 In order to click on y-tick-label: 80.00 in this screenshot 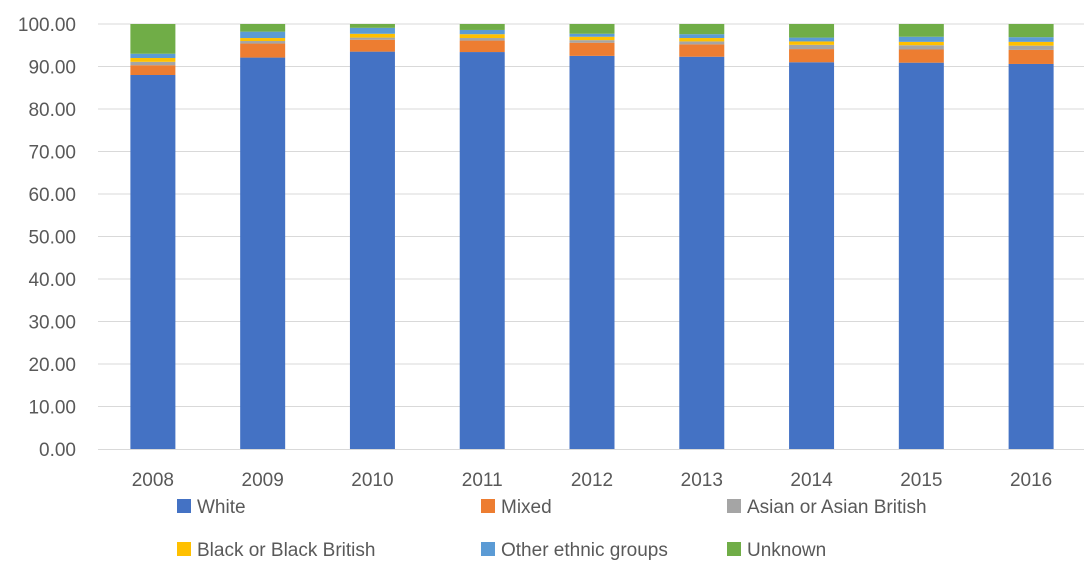, I will do `click(52, 110)`.